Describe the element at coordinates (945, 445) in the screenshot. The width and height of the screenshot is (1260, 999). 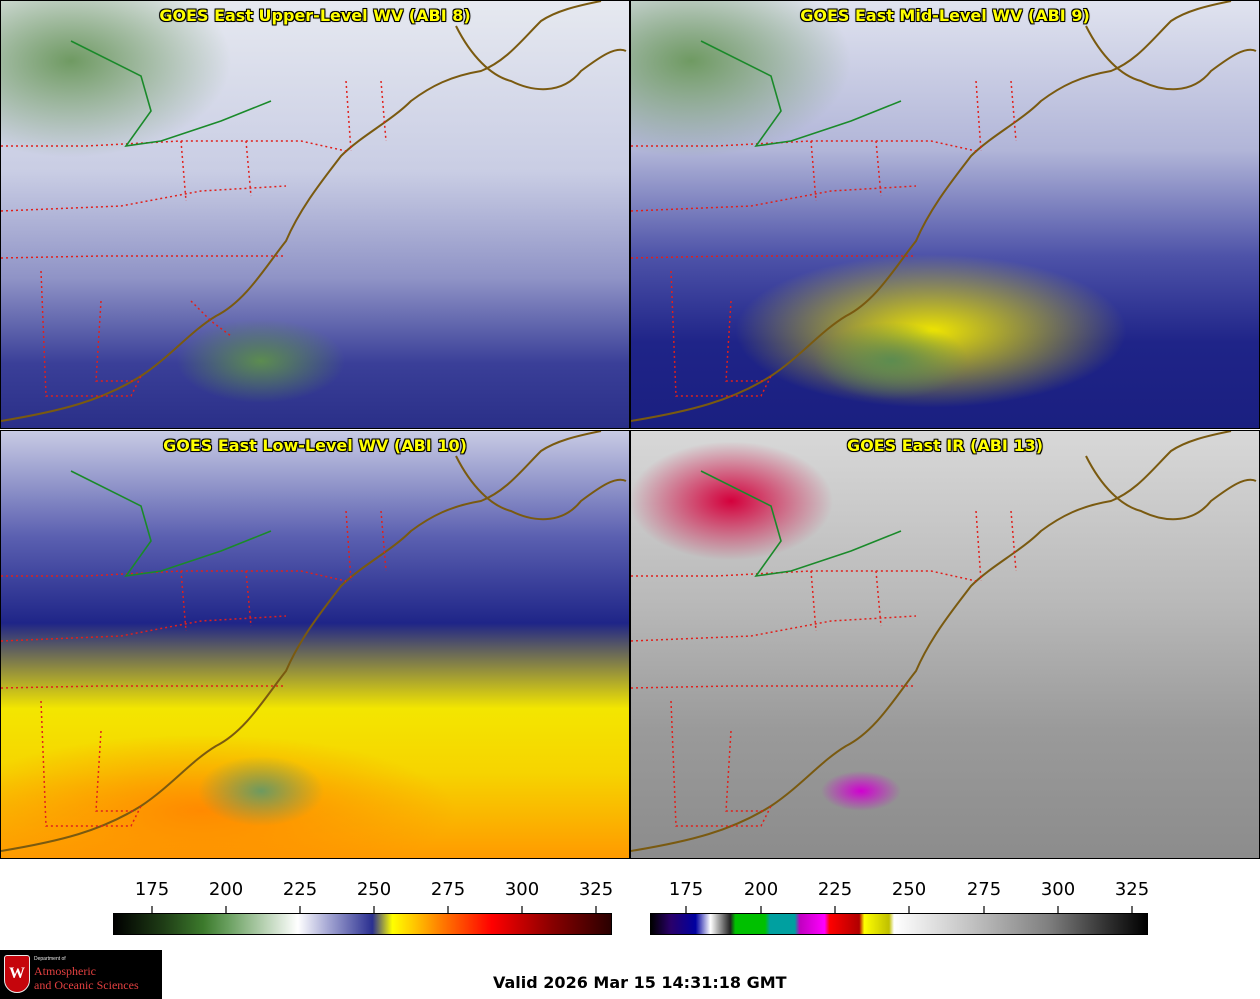
I see `panel-title: GOES East IR (ABI 13)` at that location.